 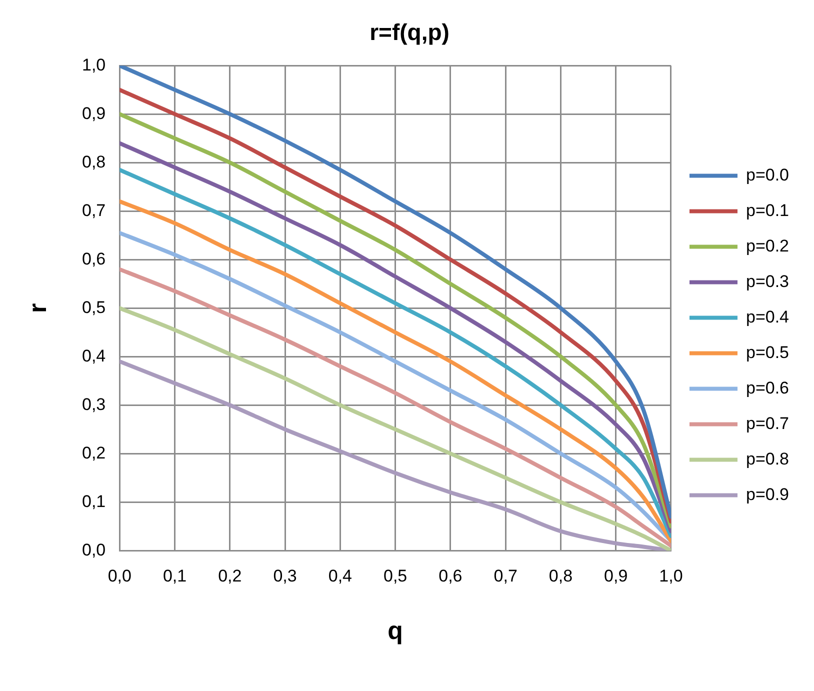 What do you see at coordinates (450, 576) in the screenshot?
I see `x-tick-label: 0,6` at bounding box center [450, 576].